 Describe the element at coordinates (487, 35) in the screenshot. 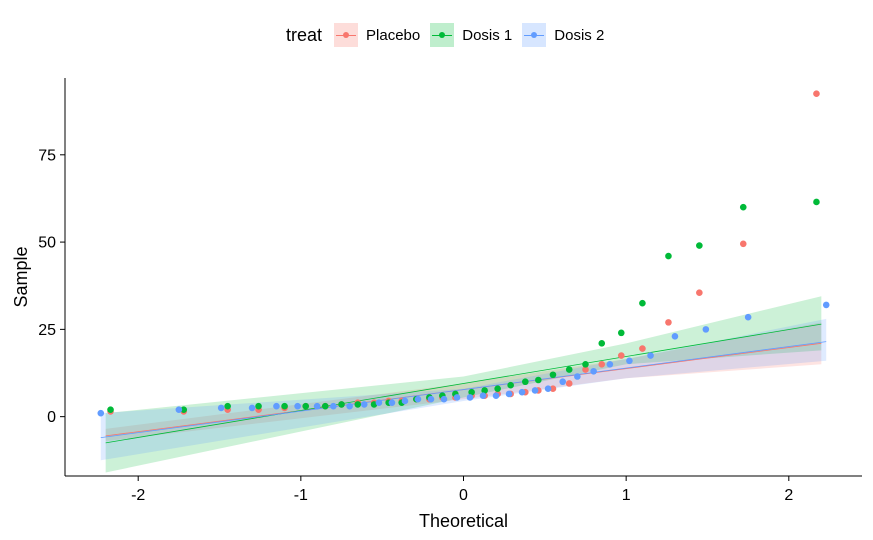

I see `legend-label-dosis-1: Dosis 1` at that location.